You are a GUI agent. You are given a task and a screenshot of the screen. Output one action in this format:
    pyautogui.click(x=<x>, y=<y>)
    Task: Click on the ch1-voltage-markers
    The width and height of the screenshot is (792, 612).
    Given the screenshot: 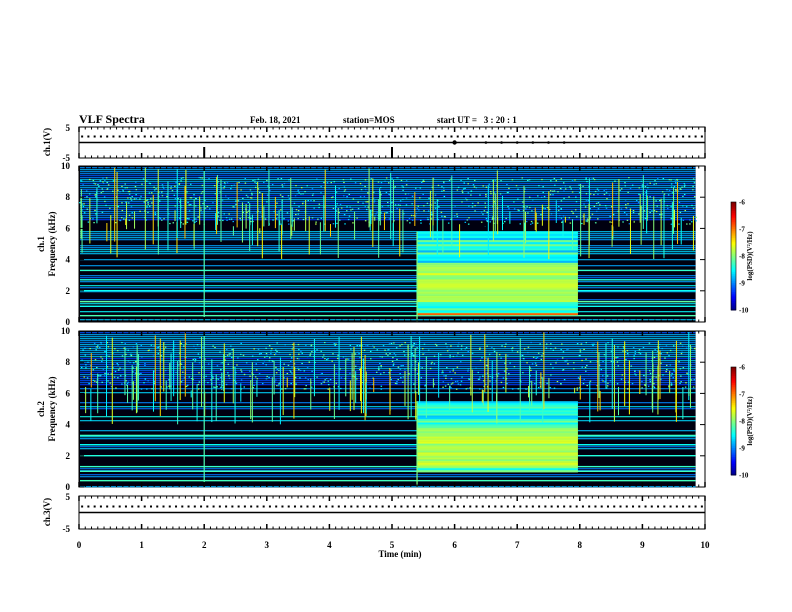 What is the action you would take?
    pyautogui.click(x=384, y=149)
    